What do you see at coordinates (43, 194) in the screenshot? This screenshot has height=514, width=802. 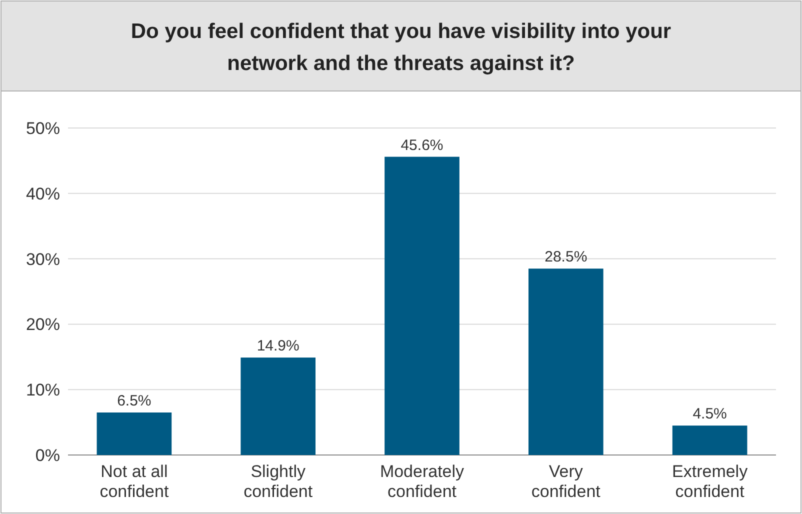 I see `y-tick-label: 40%` at bounding box center [43, 194].